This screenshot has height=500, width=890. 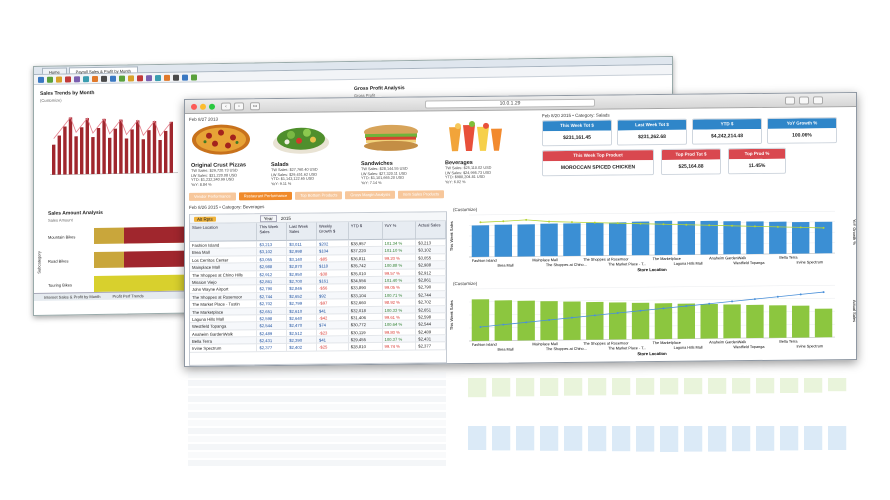 I want to click on table-cell: The Shoppes at Rosemoor, so click(x=224, y=296).